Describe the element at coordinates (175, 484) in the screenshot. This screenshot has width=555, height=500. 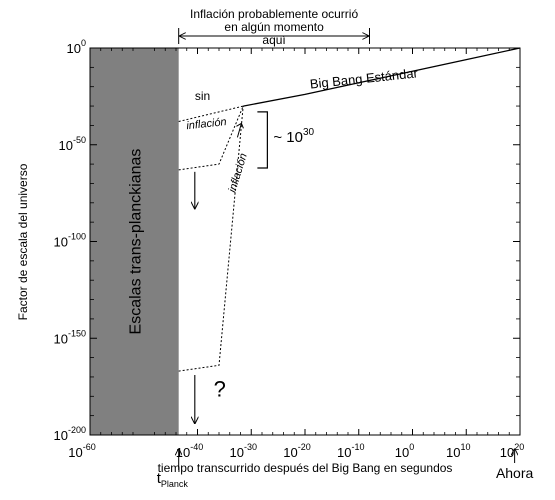
I see `t-planck-subscript: Planck` at that location.